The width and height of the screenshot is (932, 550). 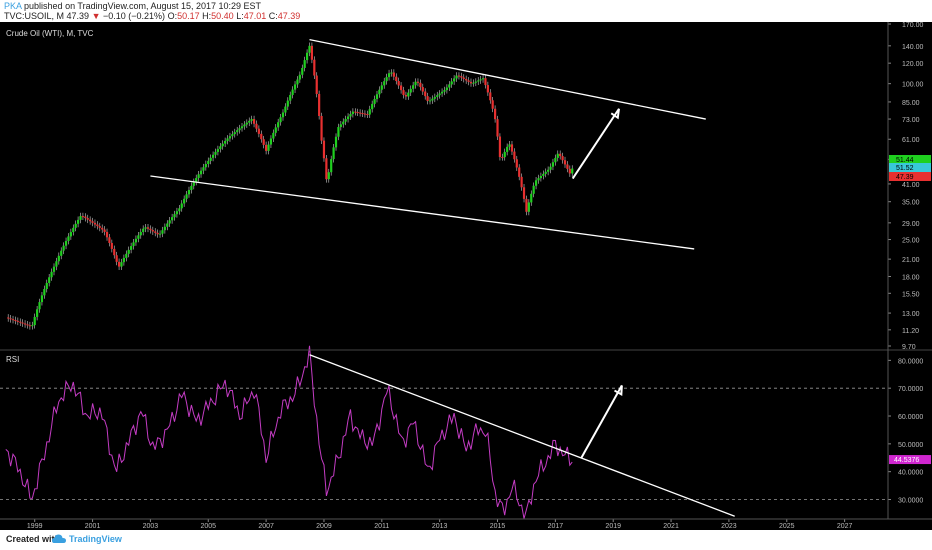 What do you see at coordinates (507, 79) in the screenshot?
I see `price-trendline` at bounding box center [507, 79].